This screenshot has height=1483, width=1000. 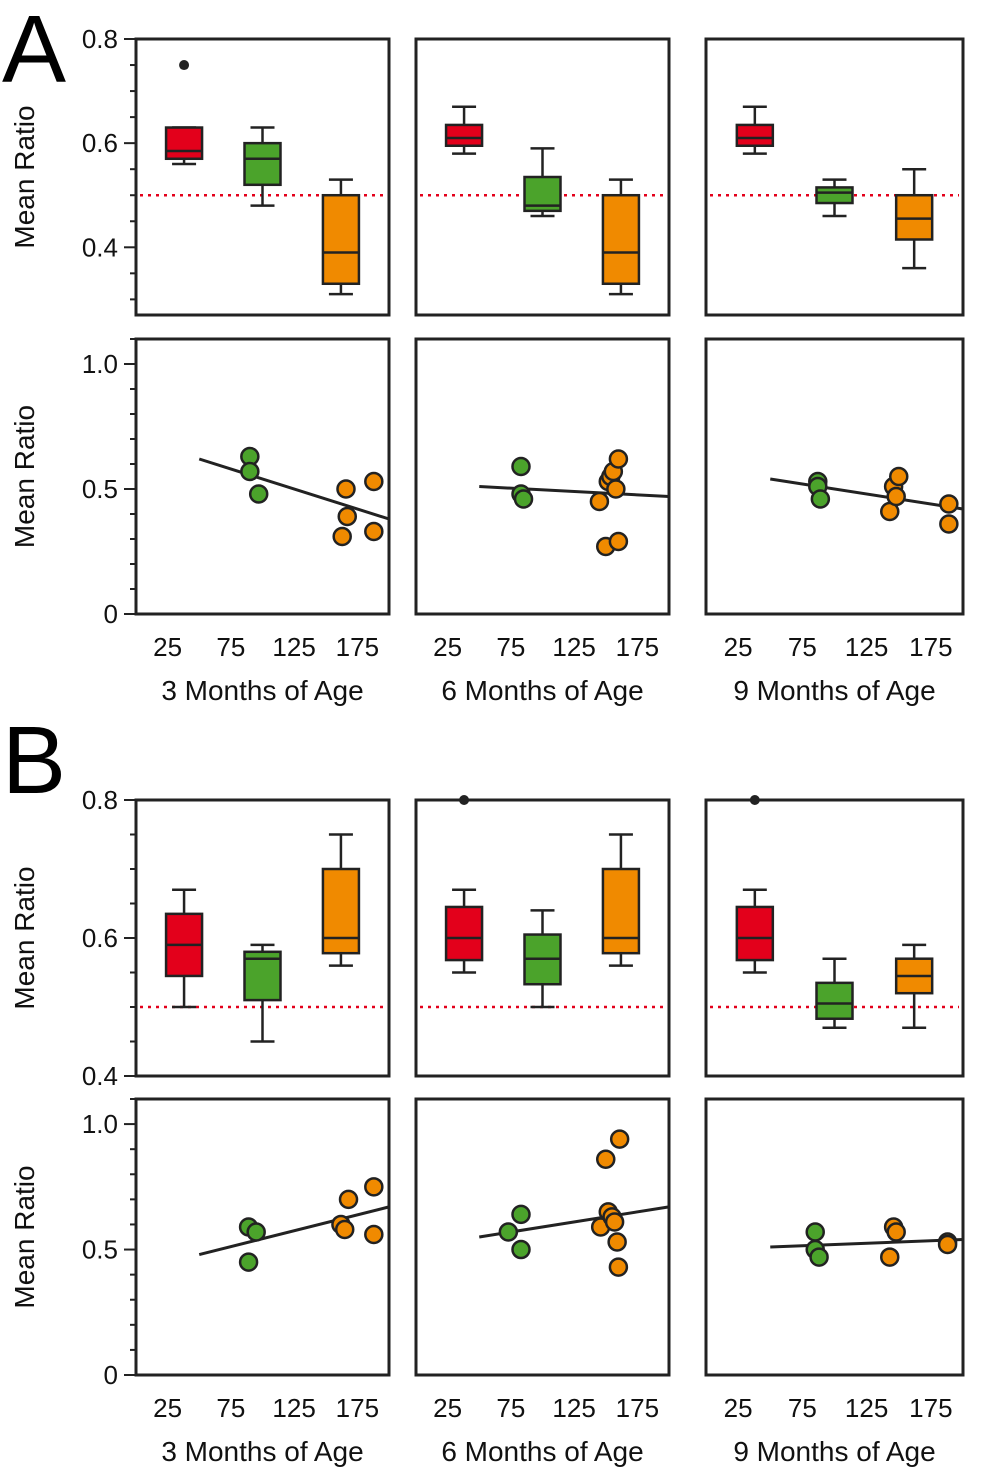 I want to click on chart-A-scatter-6m: 25 75 125 175 6 Months of Age, so click(x=542, y=521).